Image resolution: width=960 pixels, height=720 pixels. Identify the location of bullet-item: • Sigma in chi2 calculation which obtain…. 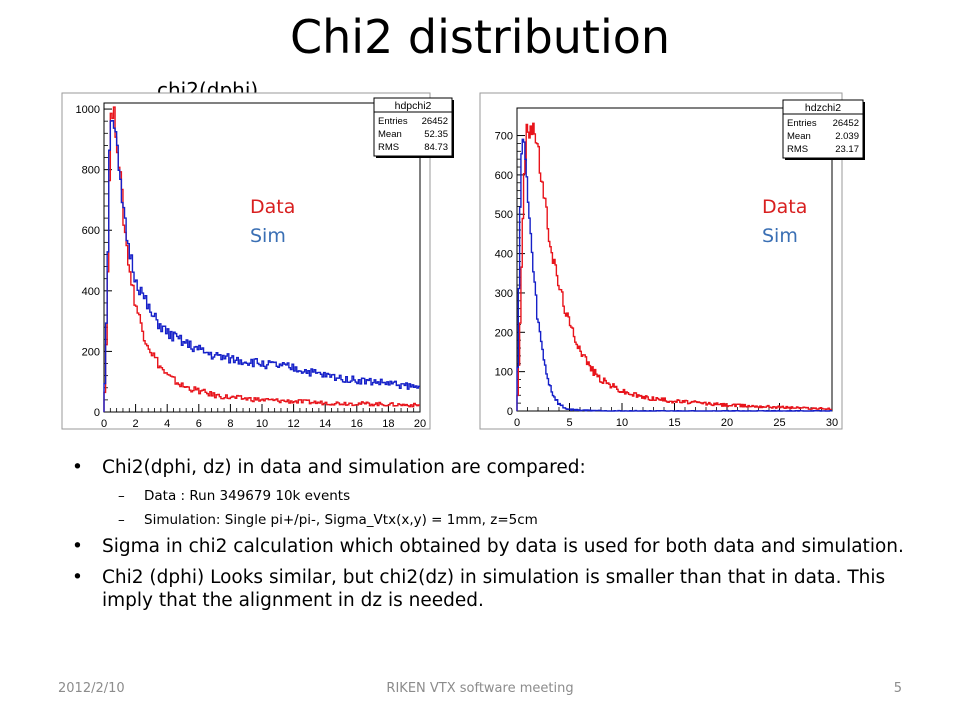
(502, 546).